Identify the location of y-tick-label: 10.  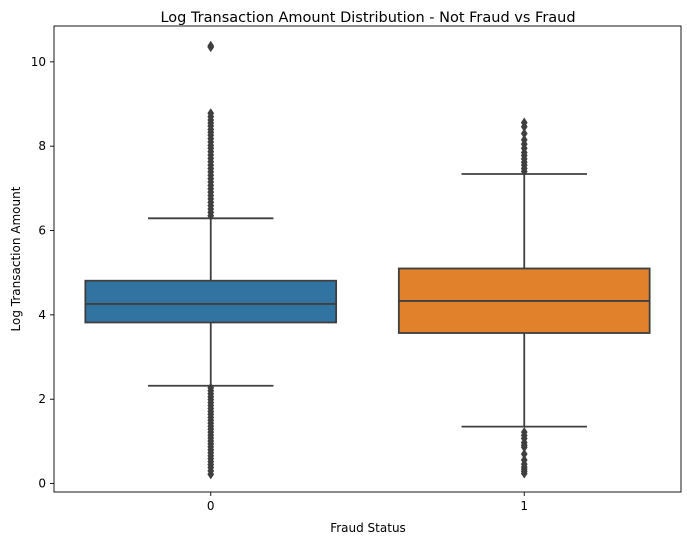
(38, 62).